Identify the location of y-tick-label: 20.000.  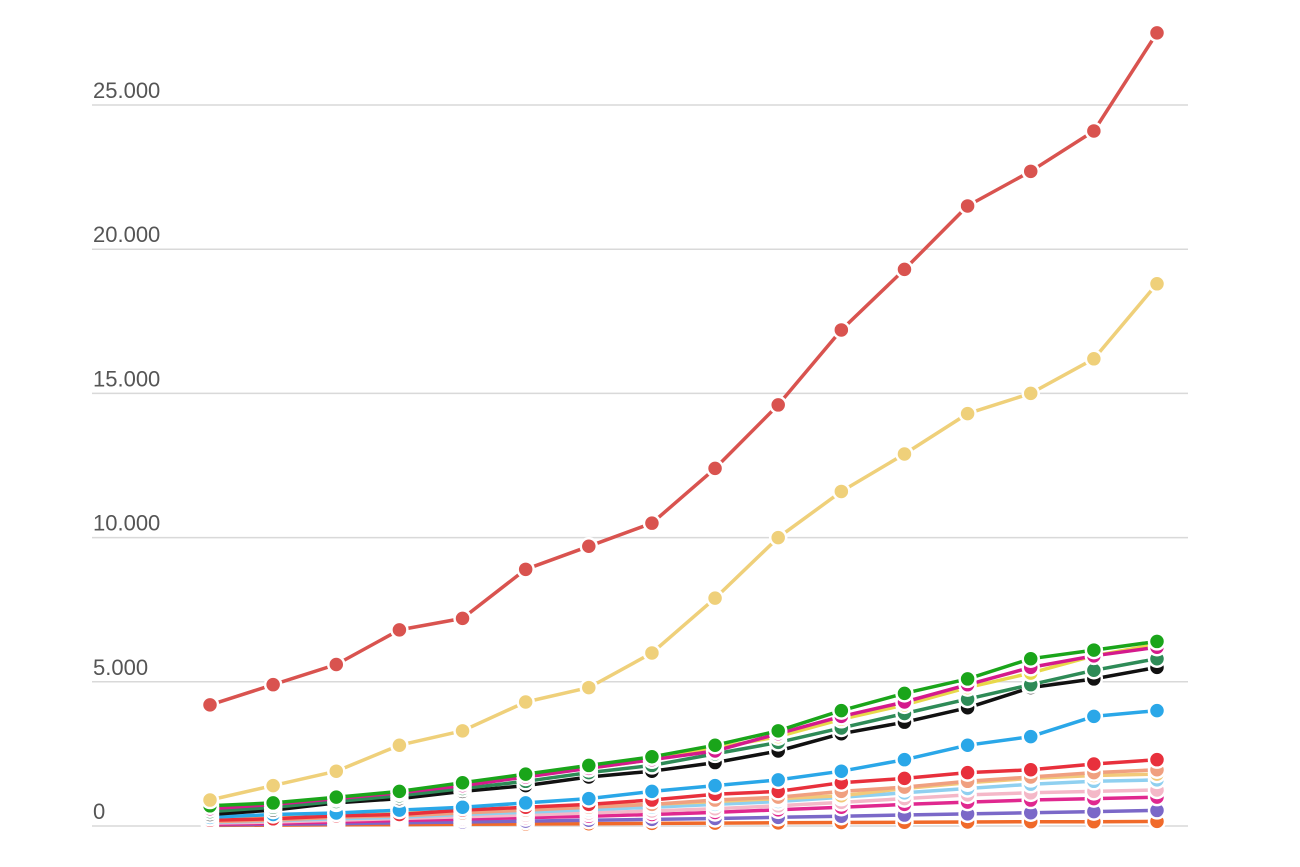
(126, 234).